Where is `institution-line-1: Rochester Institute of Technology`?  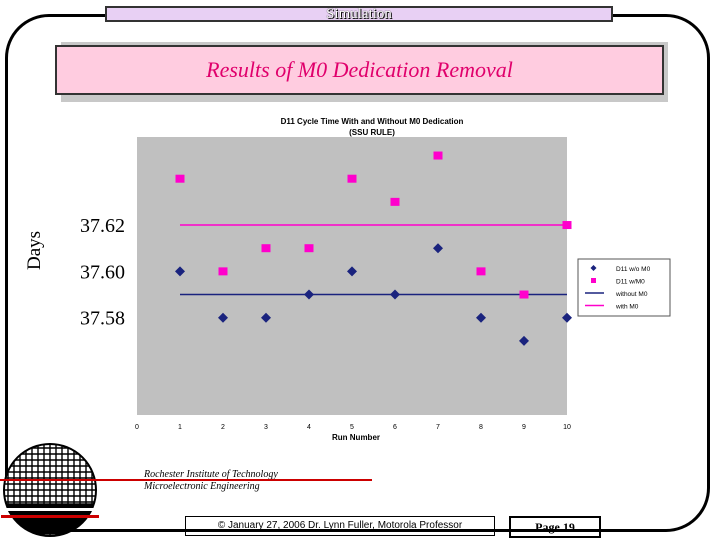 institution-line-1: Rochester Institute of Technology is located at coordinates (211, 474).